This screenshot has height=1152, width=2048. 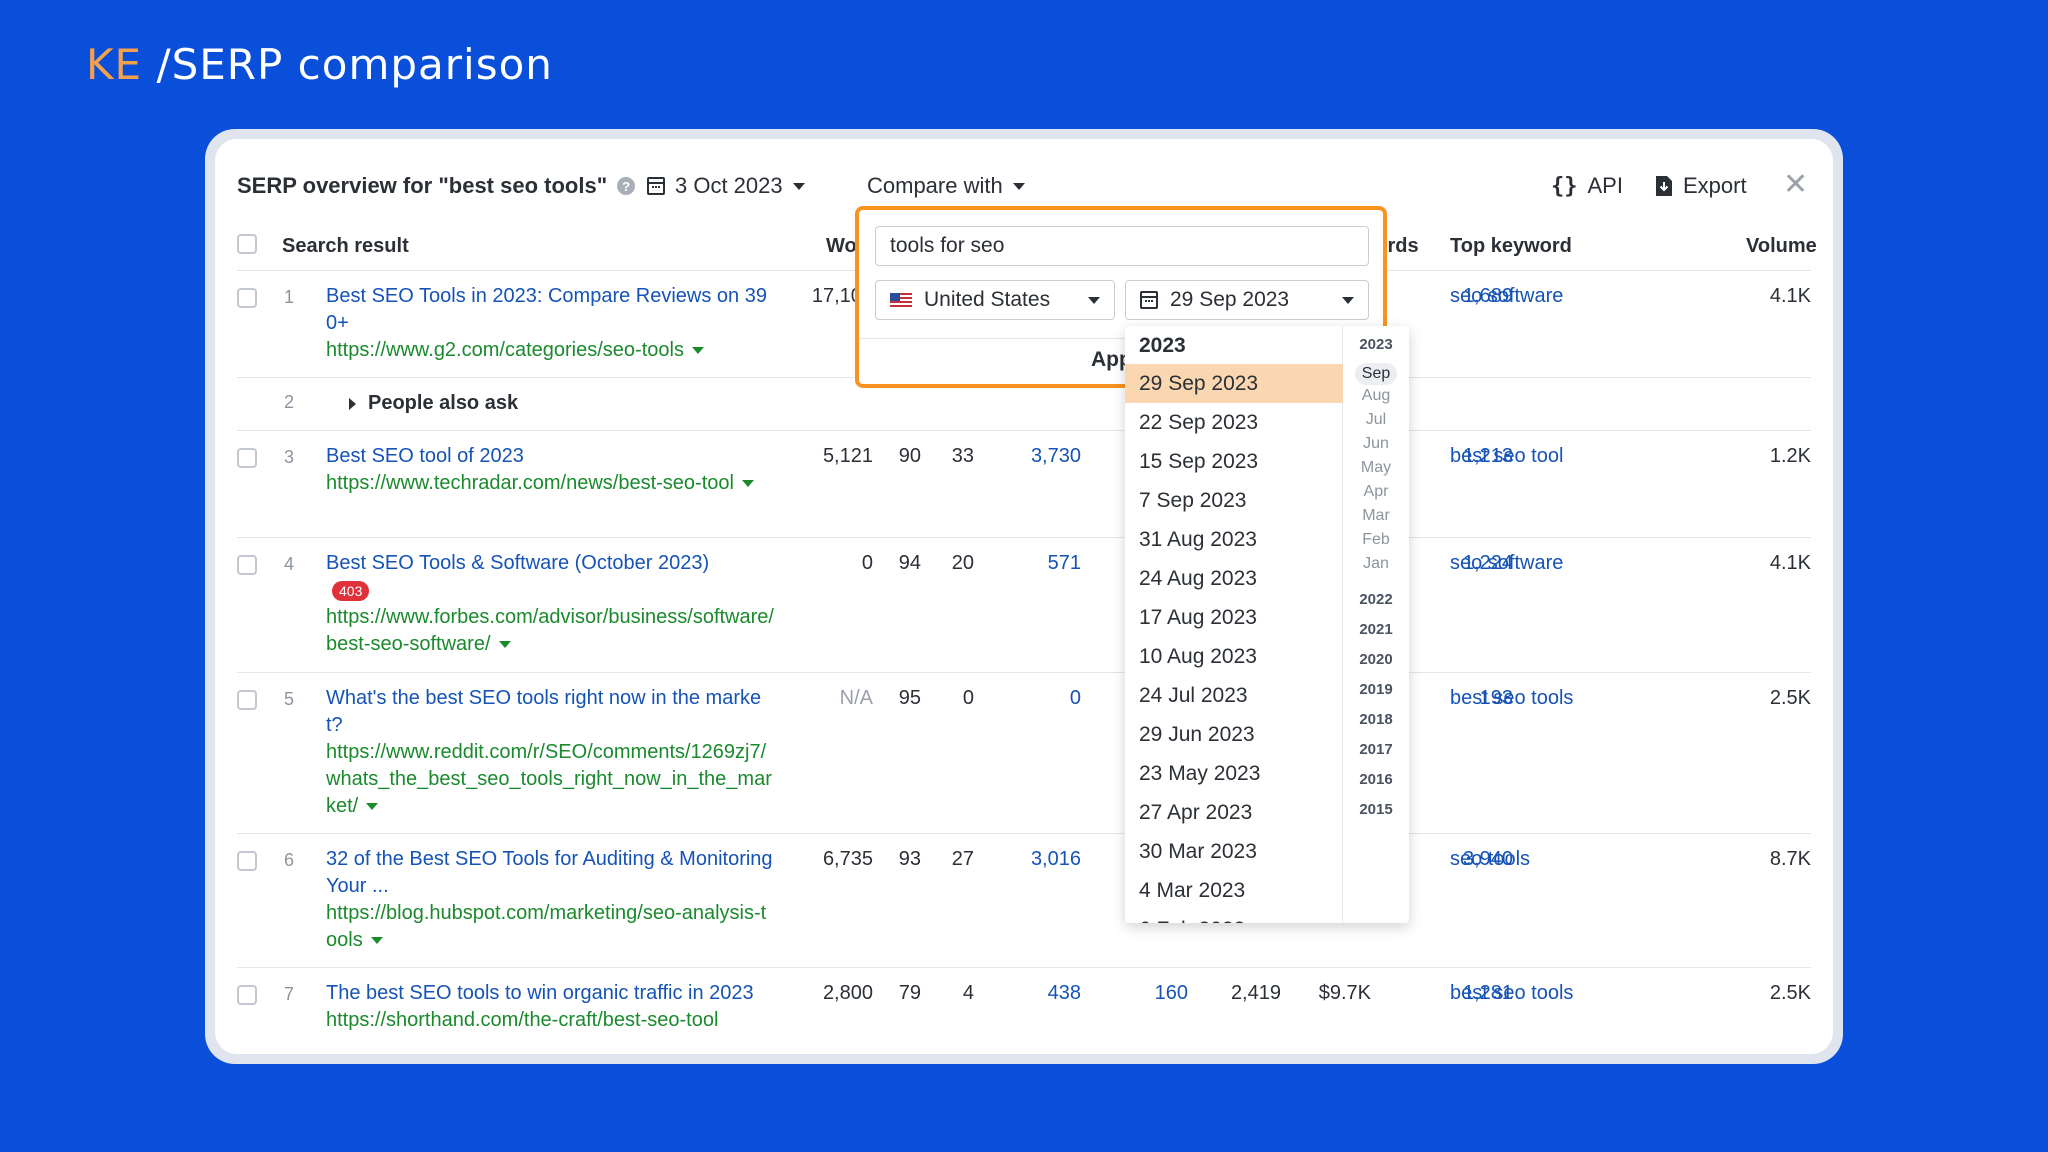 I want to click on result-title-link: Best SEO Tools & Software (October 2023), so click(x=518, y=563).